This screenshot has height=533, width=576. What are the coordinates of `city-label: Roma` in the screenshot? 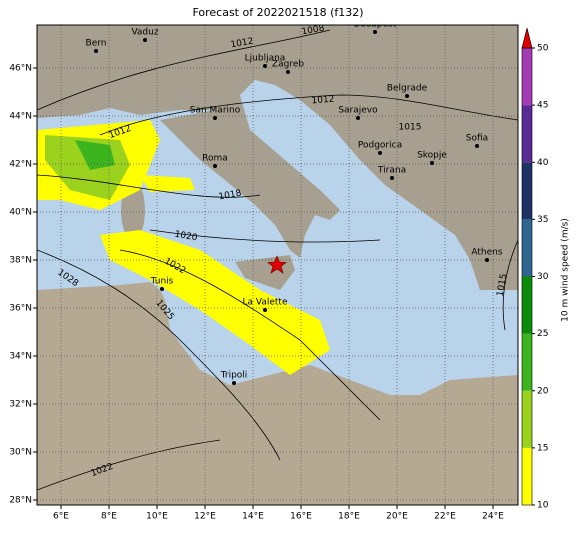 It's located at (215, 159).